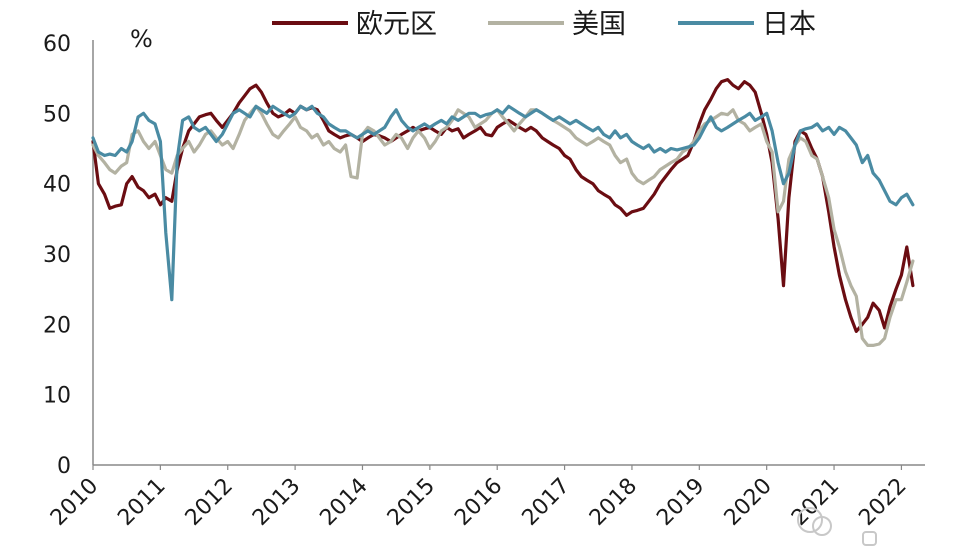  Describe the element at coordinates (396, 24) in the screenshot. I see `legend-label-1: 欧元区` at that location.